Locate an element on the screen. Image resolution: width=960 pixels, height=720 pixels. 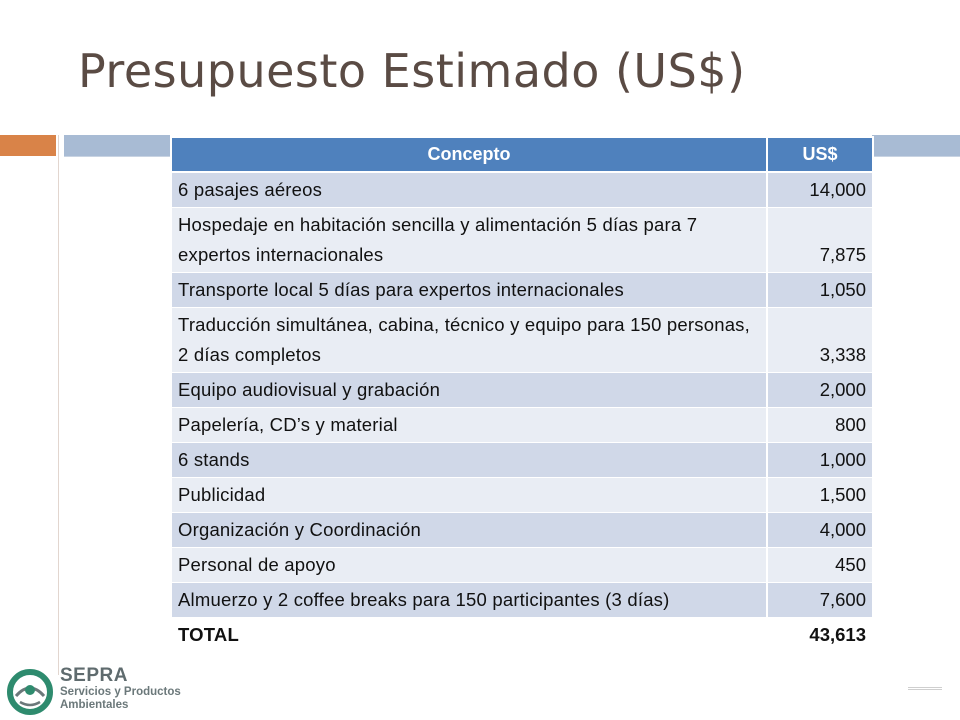
table-total-row: TOTAL 43,613 is located at coordinates (522, 635).